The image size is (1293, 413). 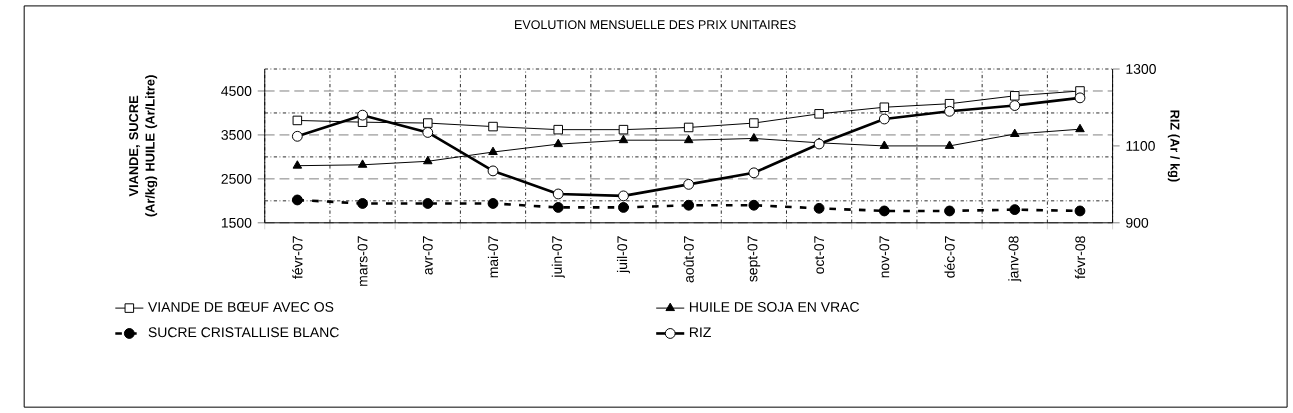 I want to click on y-tick-label: 1500, so click(x=236, y=222).